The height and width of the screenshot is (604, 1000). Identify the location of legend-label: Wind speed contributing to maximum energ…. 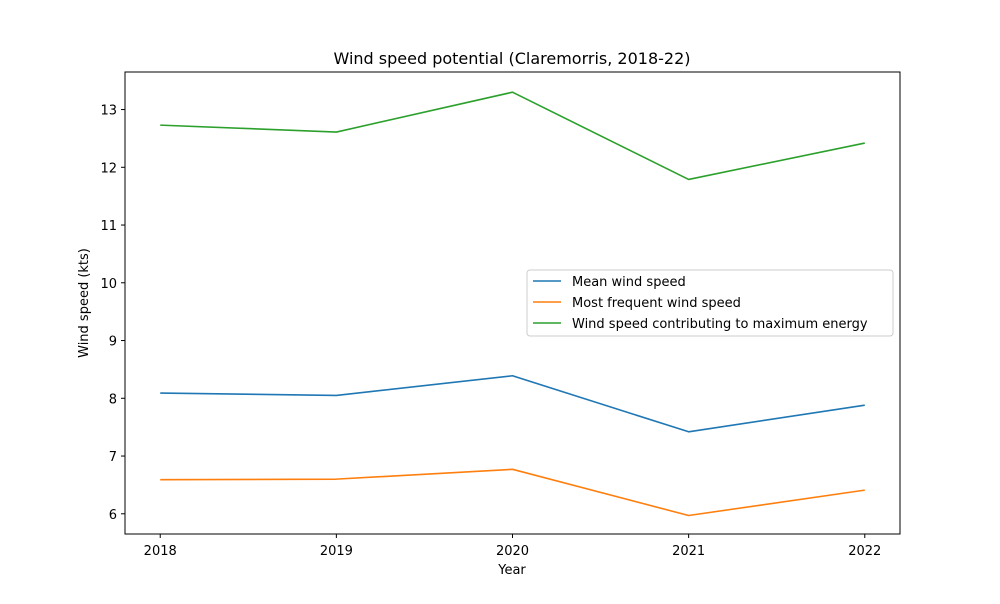
(720, 324).